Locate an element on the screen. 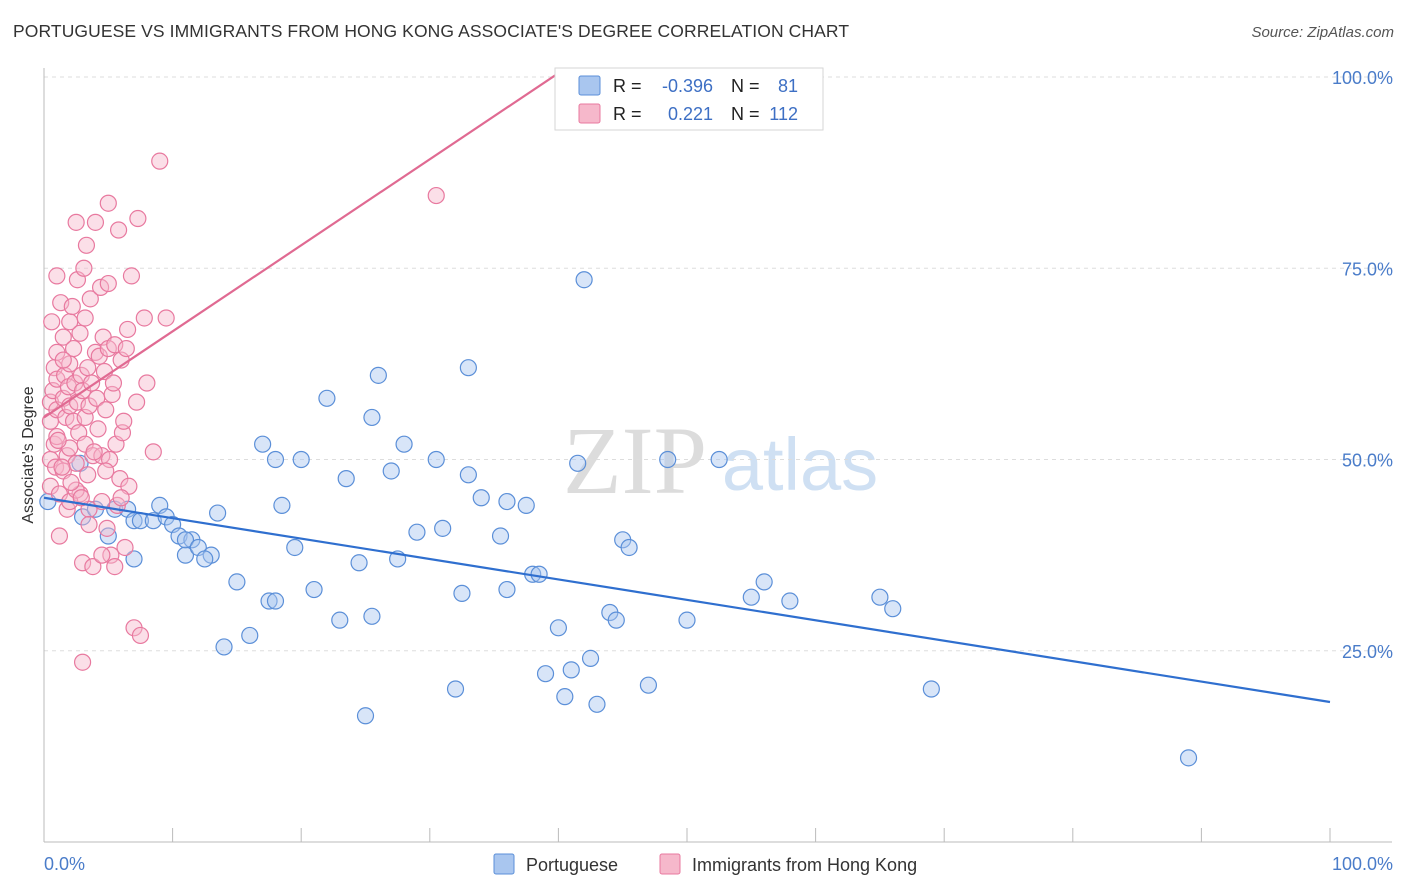 This screenshot has height=892, width=1406. y-tick-label-75: 75.0% is located at coordinates (1367, 269).